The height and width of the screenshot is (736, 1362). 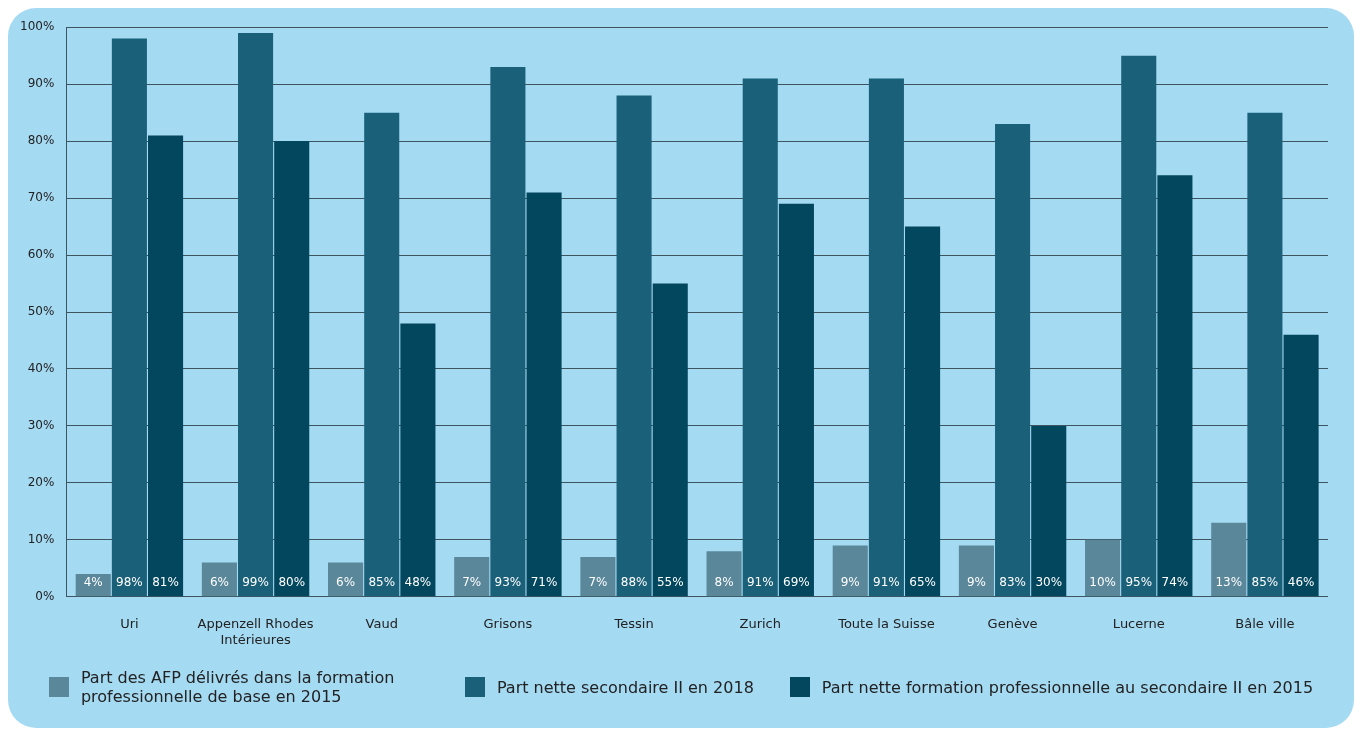 I want to click on data-label: 65%, so click(x=922, y=581).